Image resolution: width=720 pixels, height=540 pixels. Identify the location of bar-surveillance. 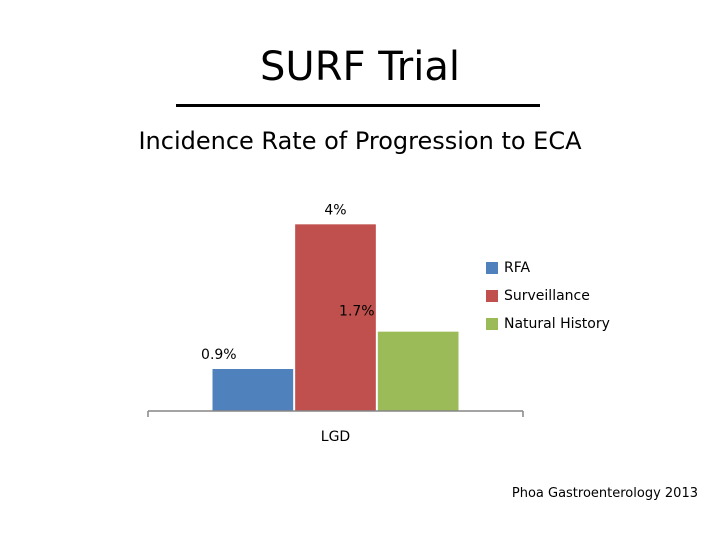
(335, 317).